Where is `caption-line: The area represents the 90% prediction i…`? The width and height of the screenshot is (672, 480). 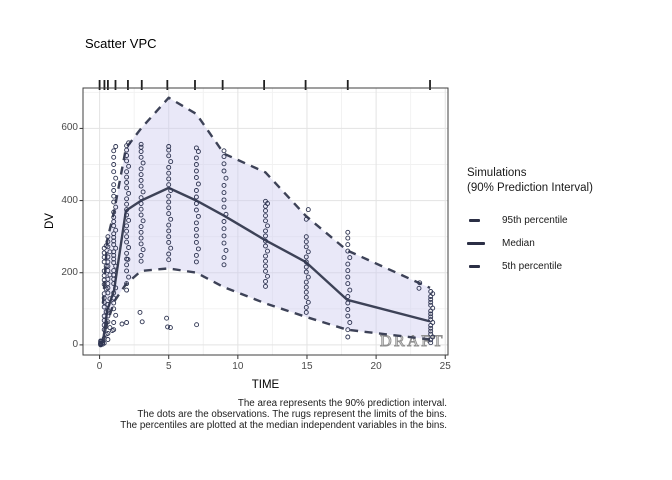 caption-line: The area represents the 90% prediction i… is located at coordinates (342, 403).